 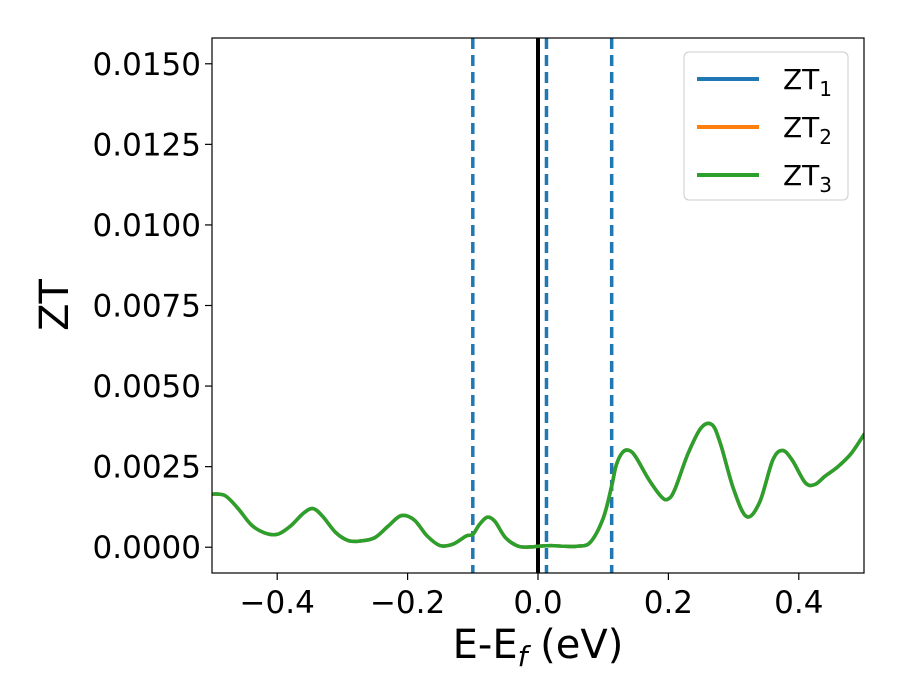 What do you see at coordinates (147, 145) in the screenshot?
I see `y-tick-label: 0.0125` at bounding box center [147, 145].